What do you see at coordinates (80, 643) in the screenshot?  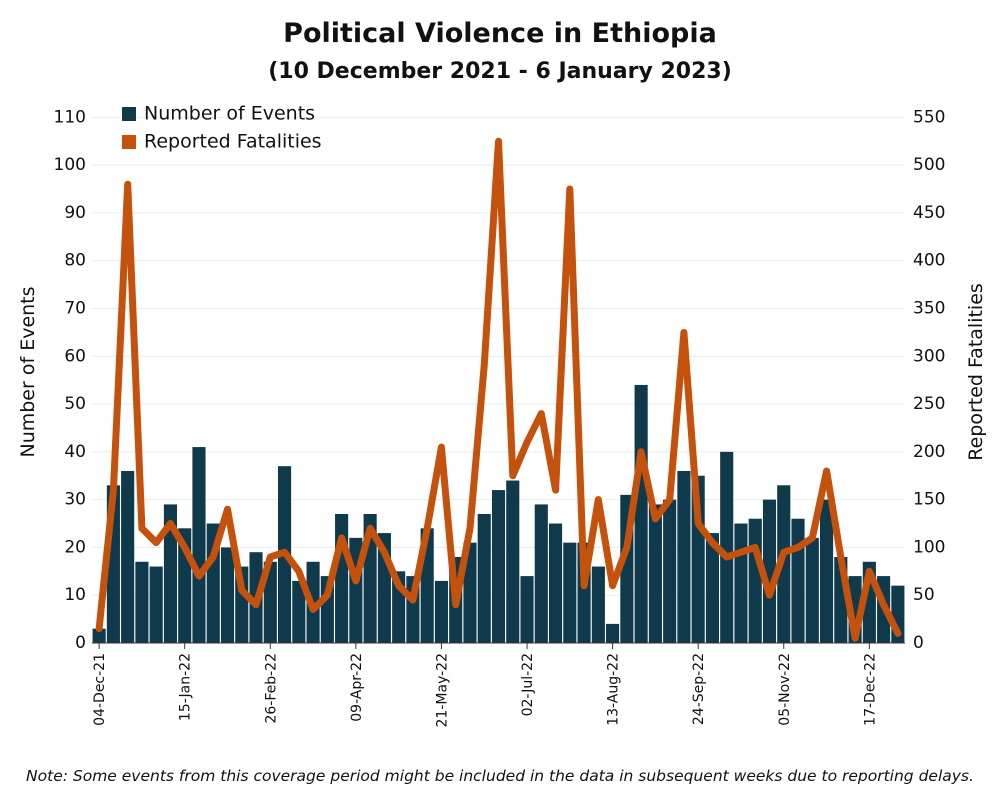 I see `y-tick-label: 0` at bounding box center [80, 643].